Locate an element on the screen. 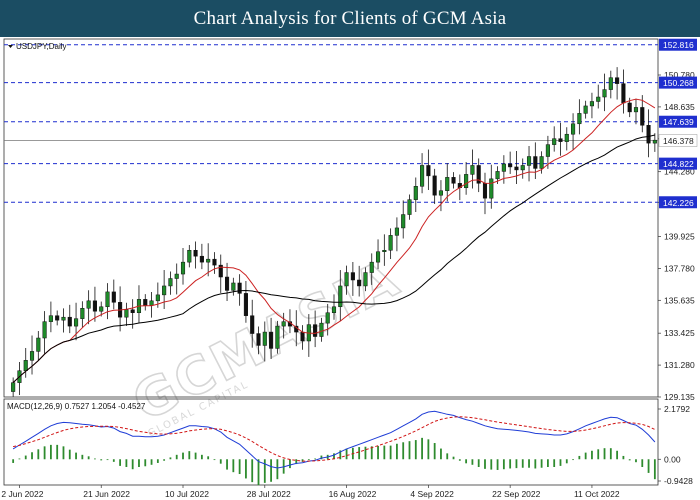 The height and width of the screenshot is (500, 700). price-tick-label: 148.635 is located at coordinates (679, 107).